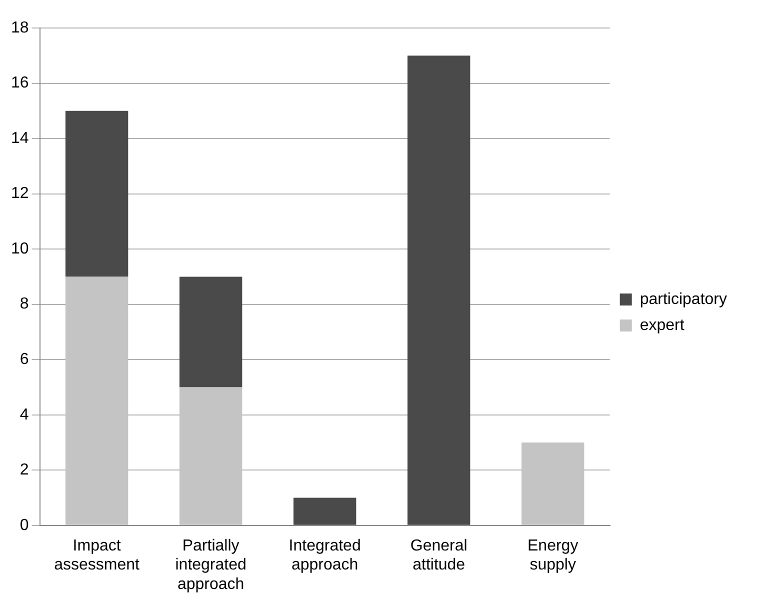 The height and width of the screenshot is (605, 765). I want to click on y-tick-label: 12, so click(20, 193).